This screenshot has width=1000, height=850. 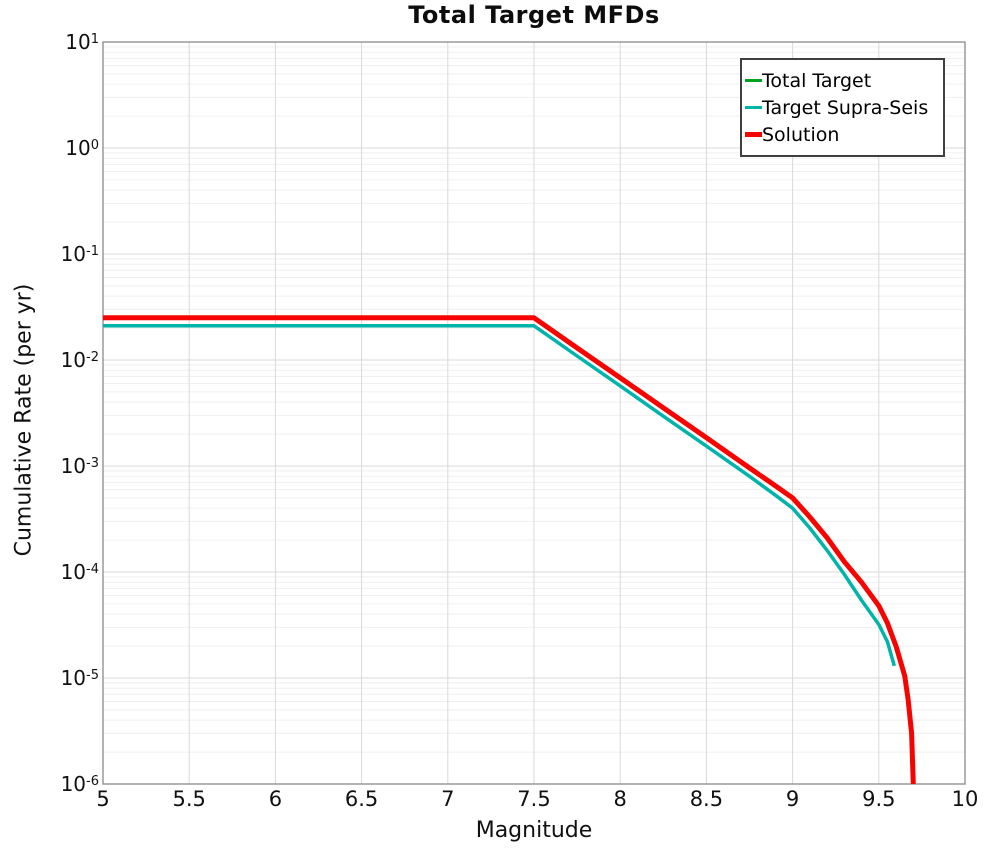 What do you see at coordinates (620, 799) in the screenshot?
I see `x-tick-label: 8` at bounding box center [620, 799].